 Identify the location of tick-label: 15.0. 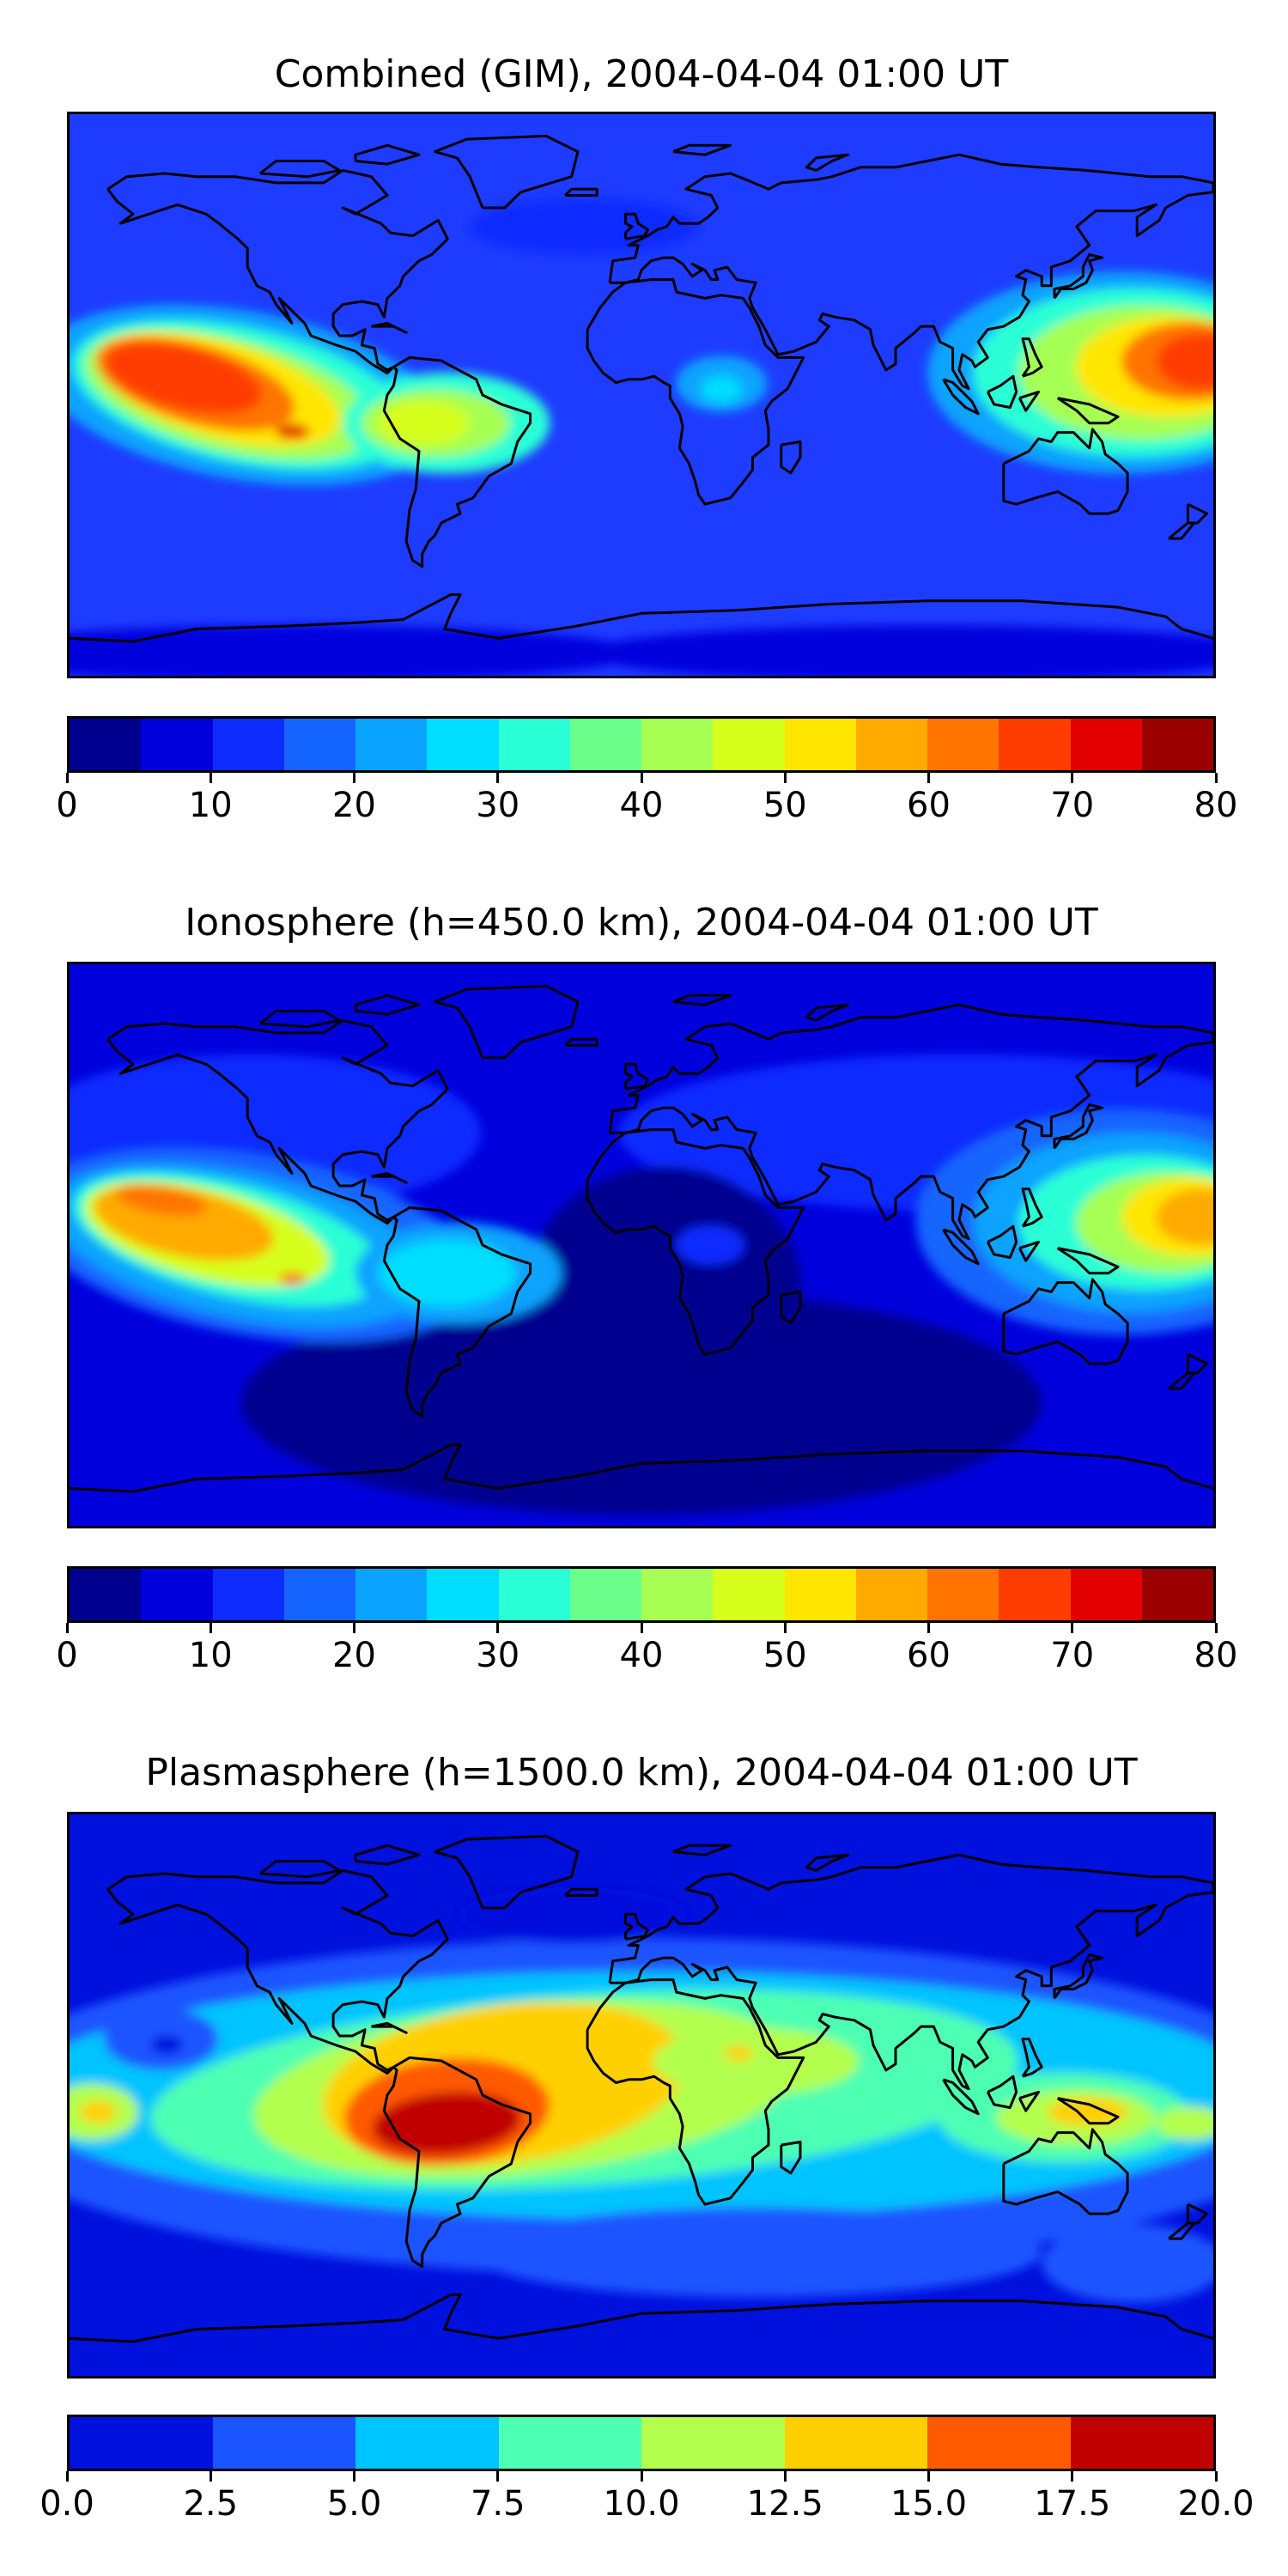
(929, 2504).